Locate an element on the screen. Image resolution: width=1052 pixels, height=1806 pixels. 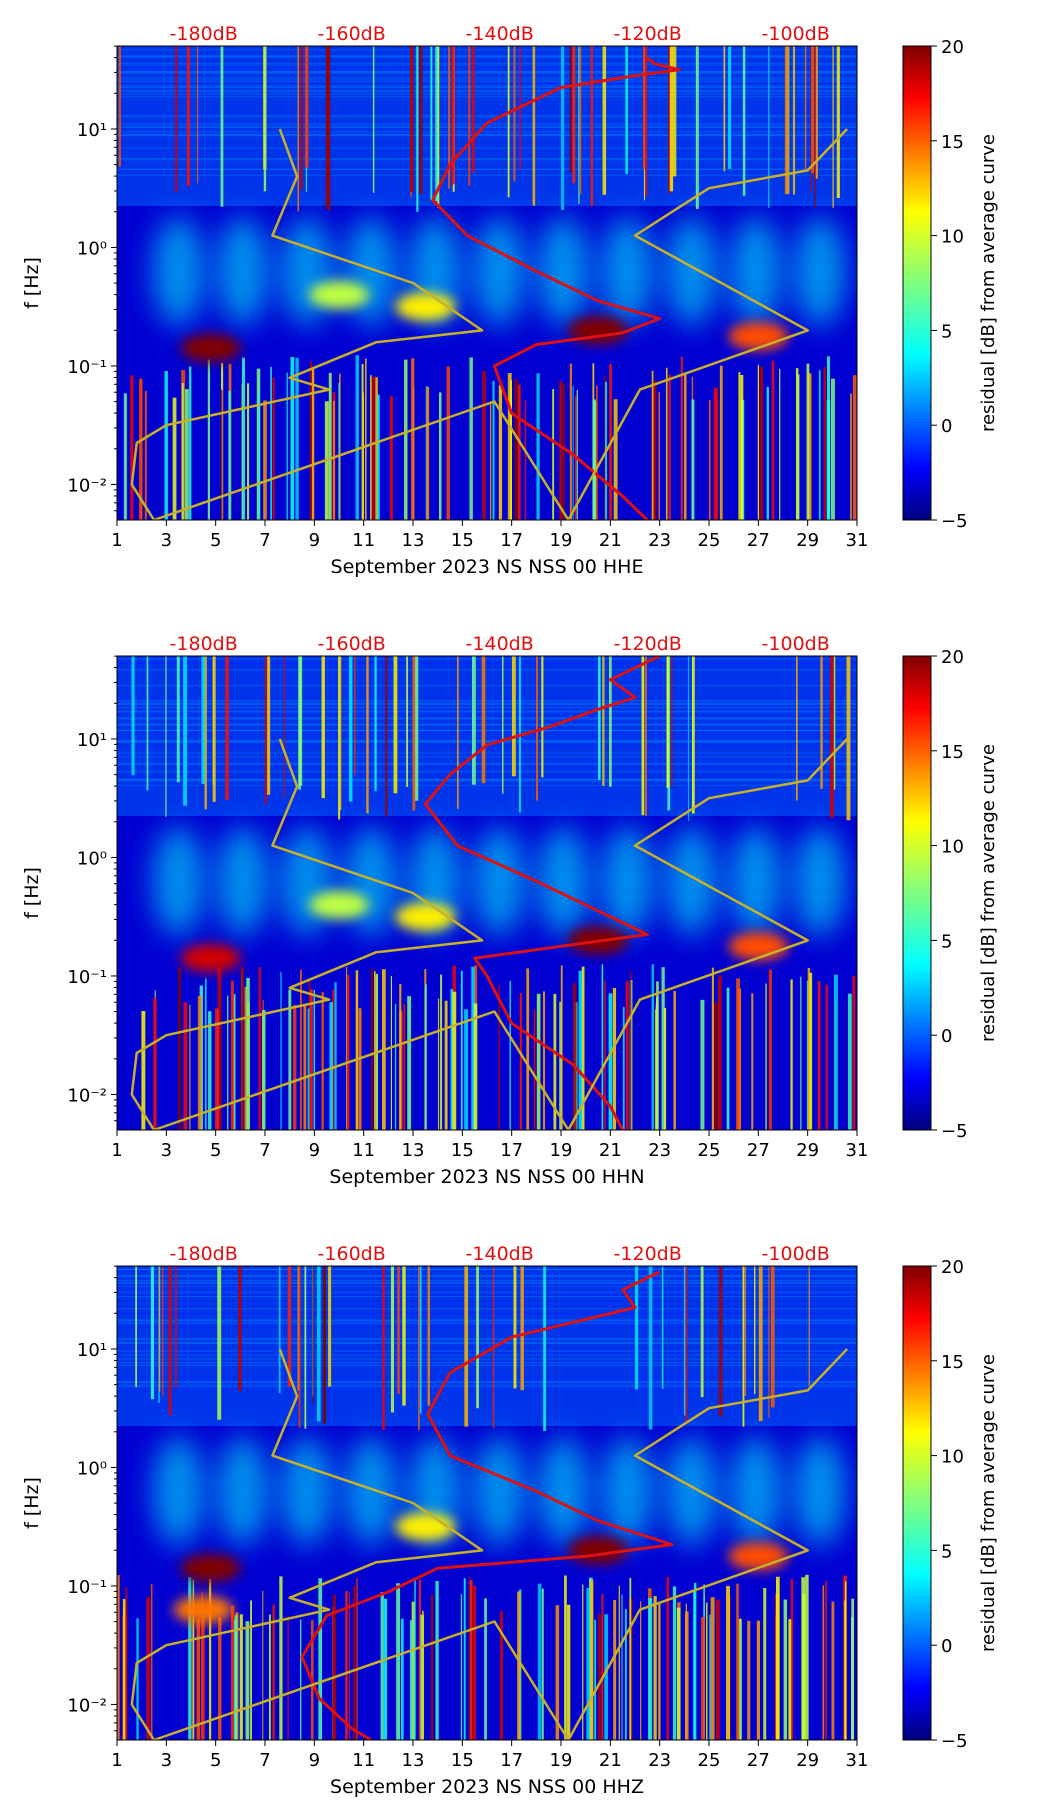
x-tick-label: 17 is located at coordinates (511, 540).